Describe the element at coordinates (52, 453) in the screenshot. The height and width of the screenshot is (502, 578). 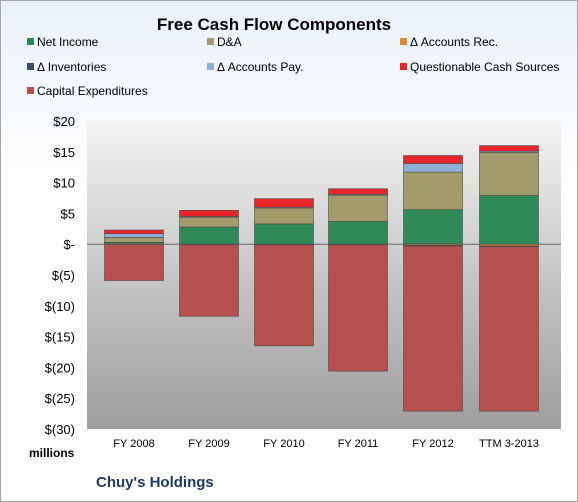
I see `units-label: millions` at that location.